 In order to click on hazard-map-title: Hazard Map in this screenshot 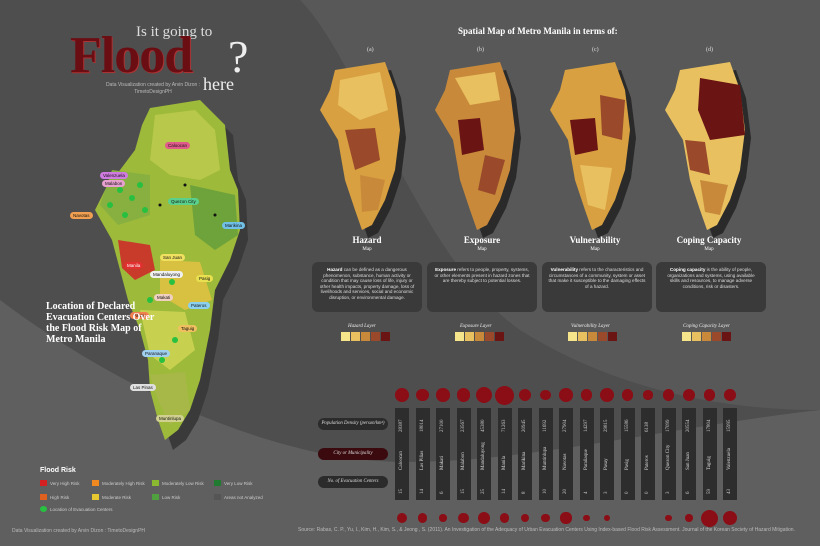, I will do `click(367, 244)`.